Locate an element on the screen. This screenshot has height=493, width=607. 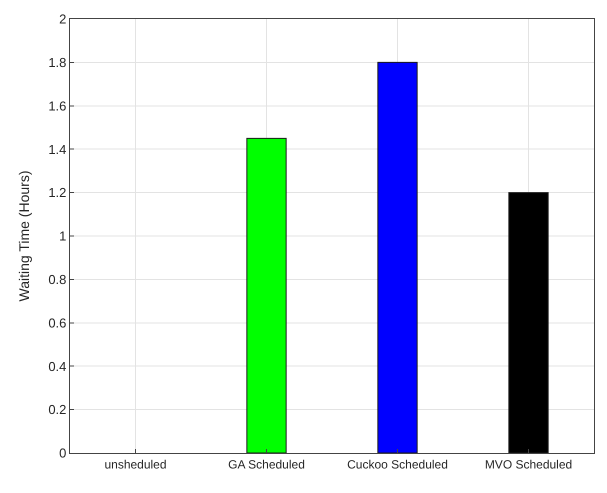
y-tick-label: 0.8 is located at coordinates (57, 279).